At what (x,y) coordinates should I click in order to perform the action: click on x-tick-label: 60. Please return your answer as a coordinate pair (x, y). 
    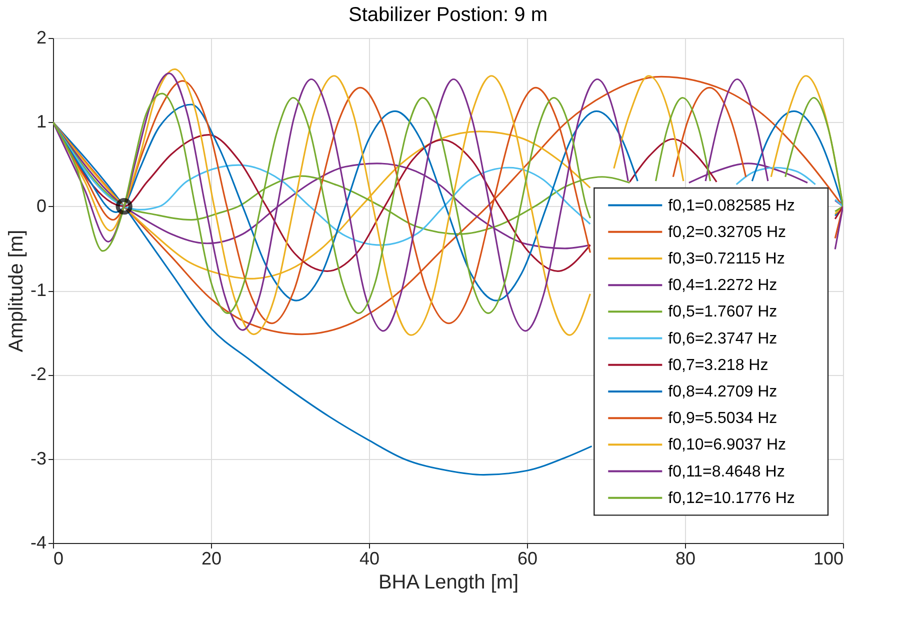
    Looking at the image, I should click on (527, 558).